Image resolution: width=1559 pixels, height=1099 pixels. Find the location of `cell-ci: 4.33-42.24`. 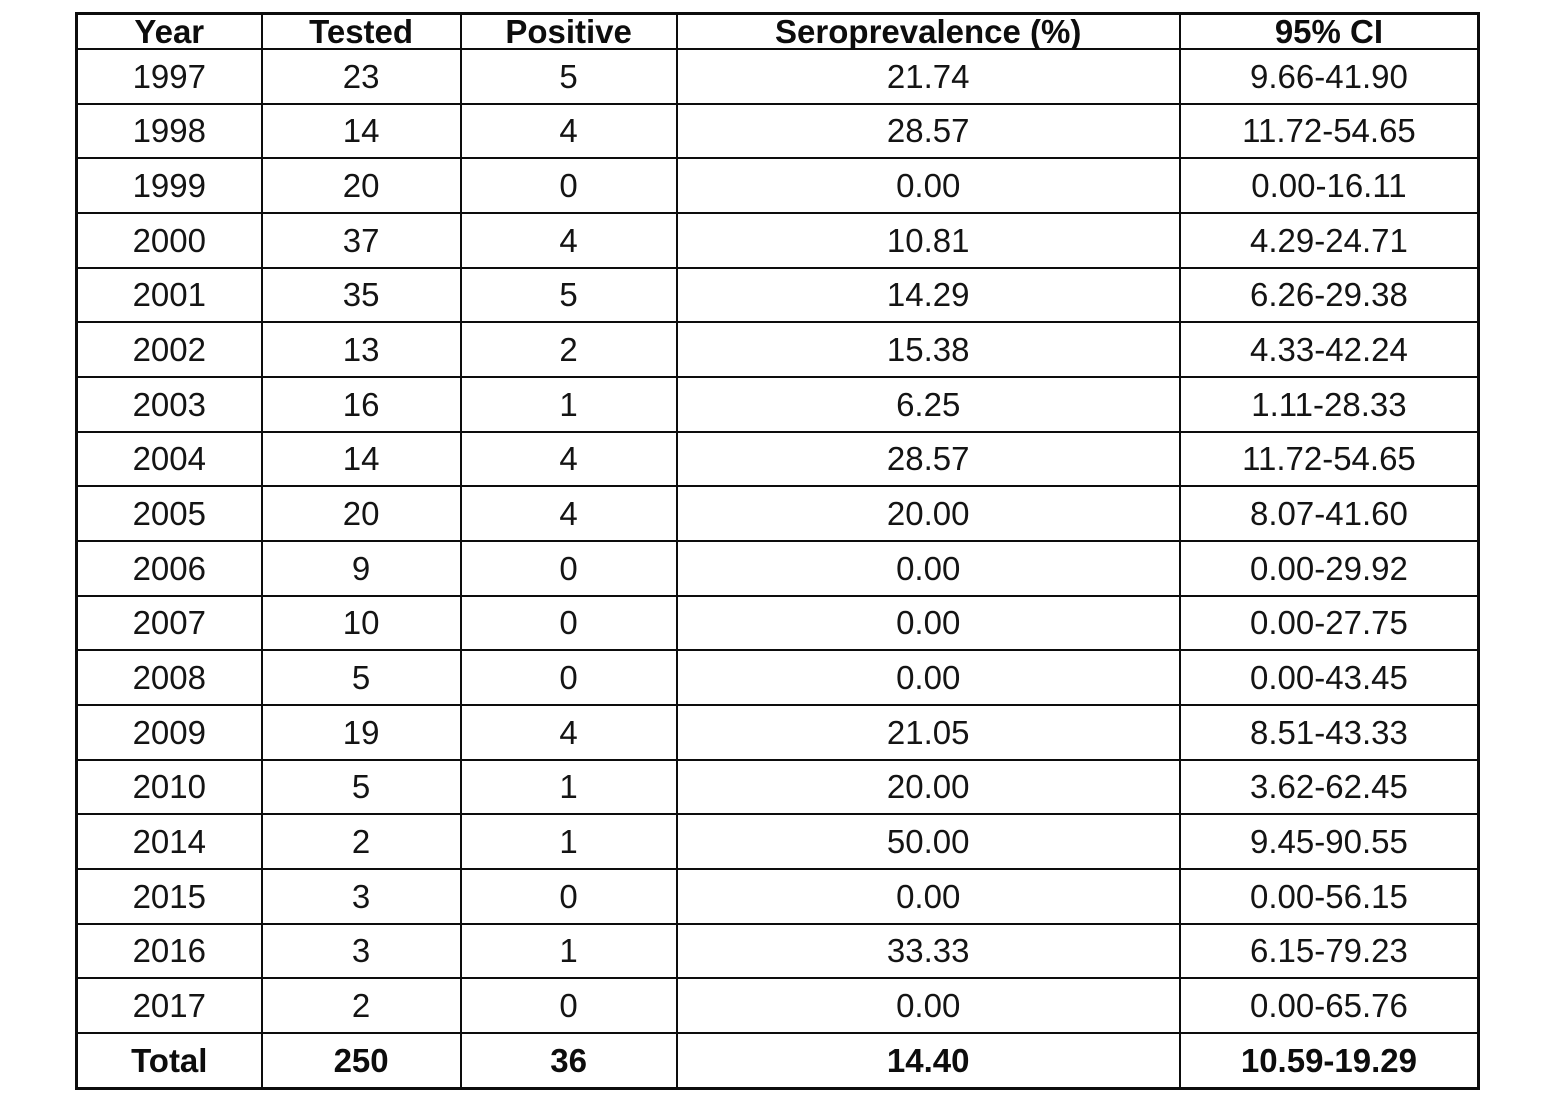

cell-ci: 4.33-42.24 is located at coordinates (1329, 349).